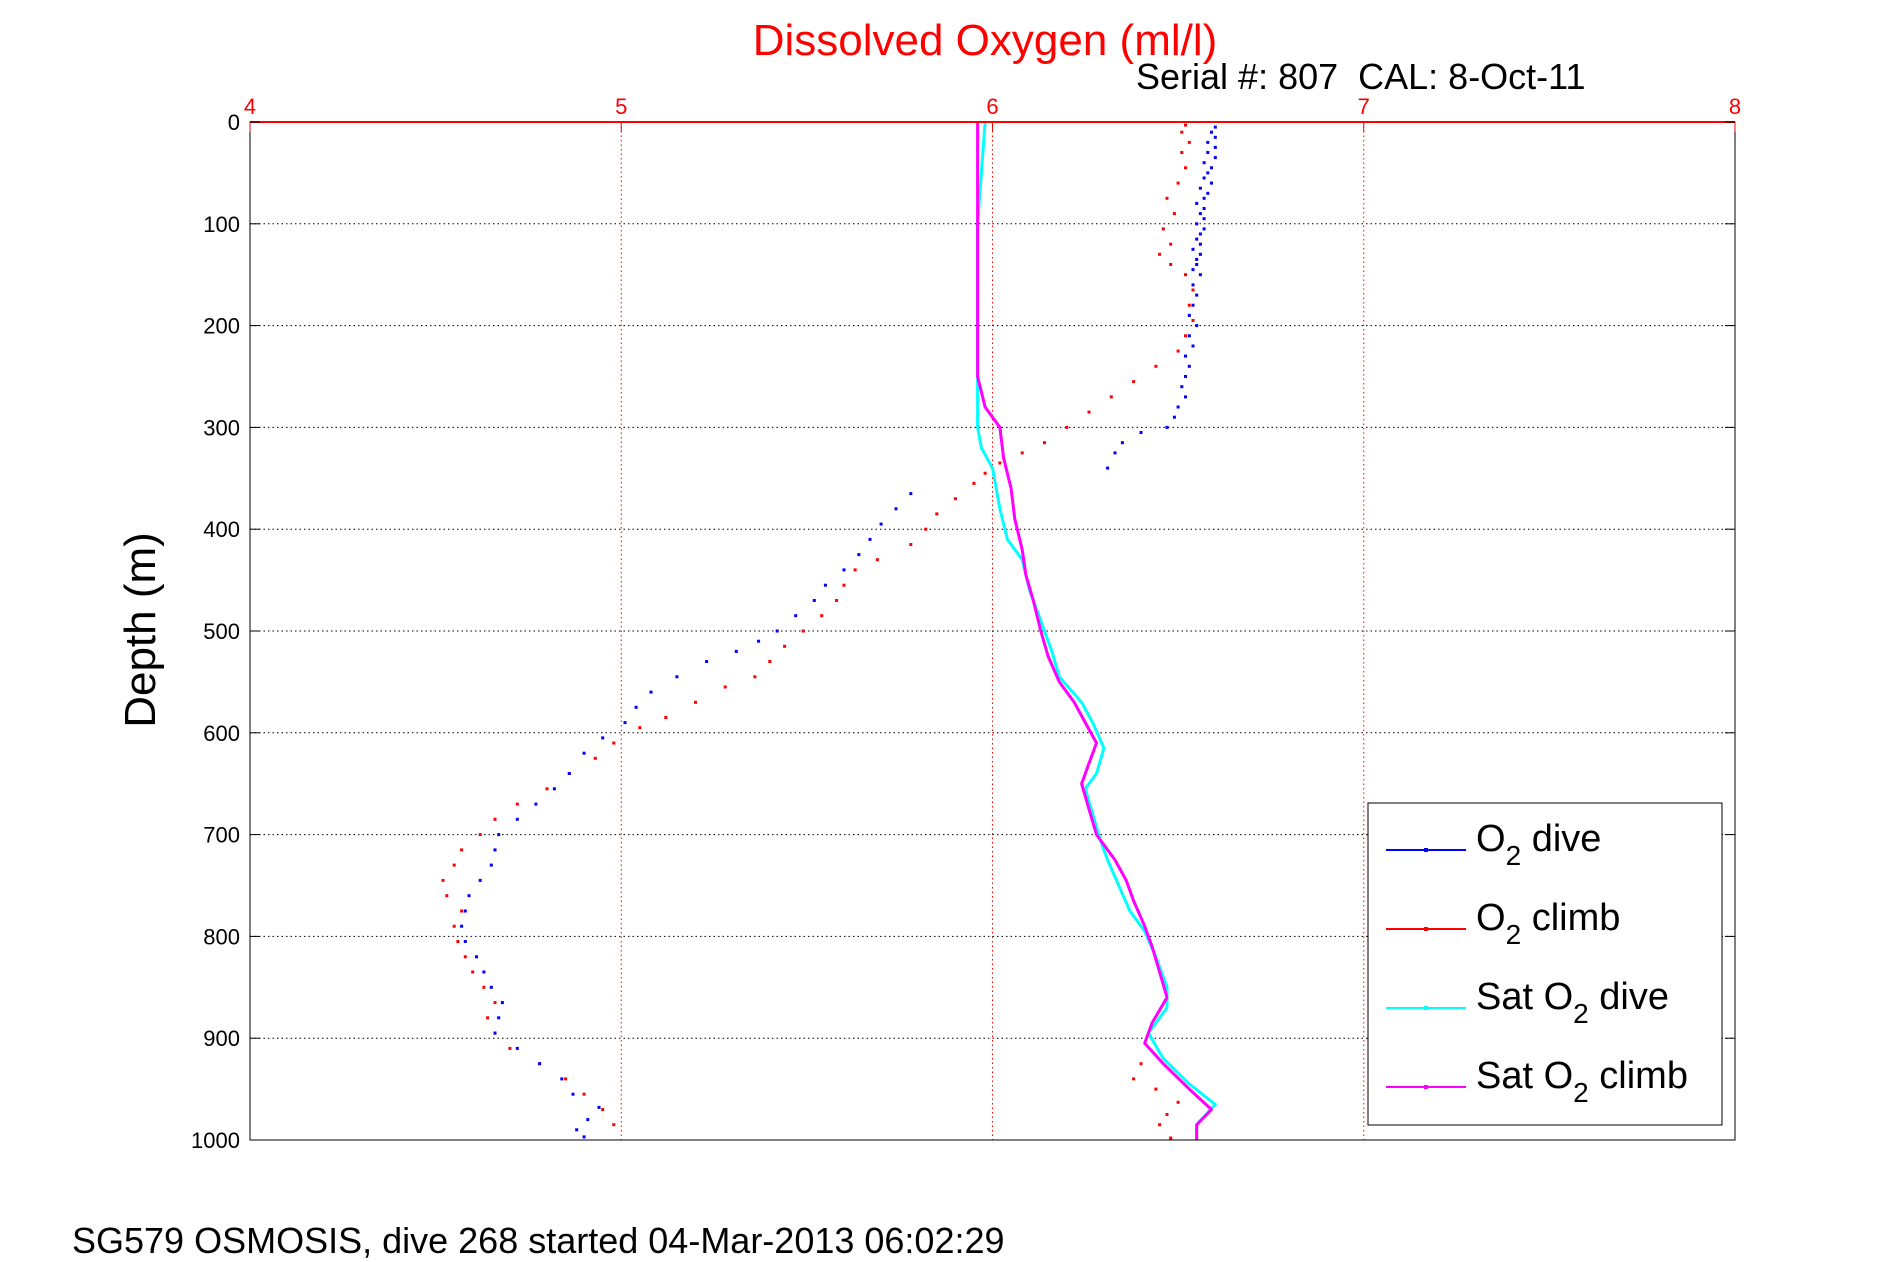  What do you see at coordinates (221, 224) in the screenshot?
I see `y-tick-label-1: 100` at bounding box center [221, 224].